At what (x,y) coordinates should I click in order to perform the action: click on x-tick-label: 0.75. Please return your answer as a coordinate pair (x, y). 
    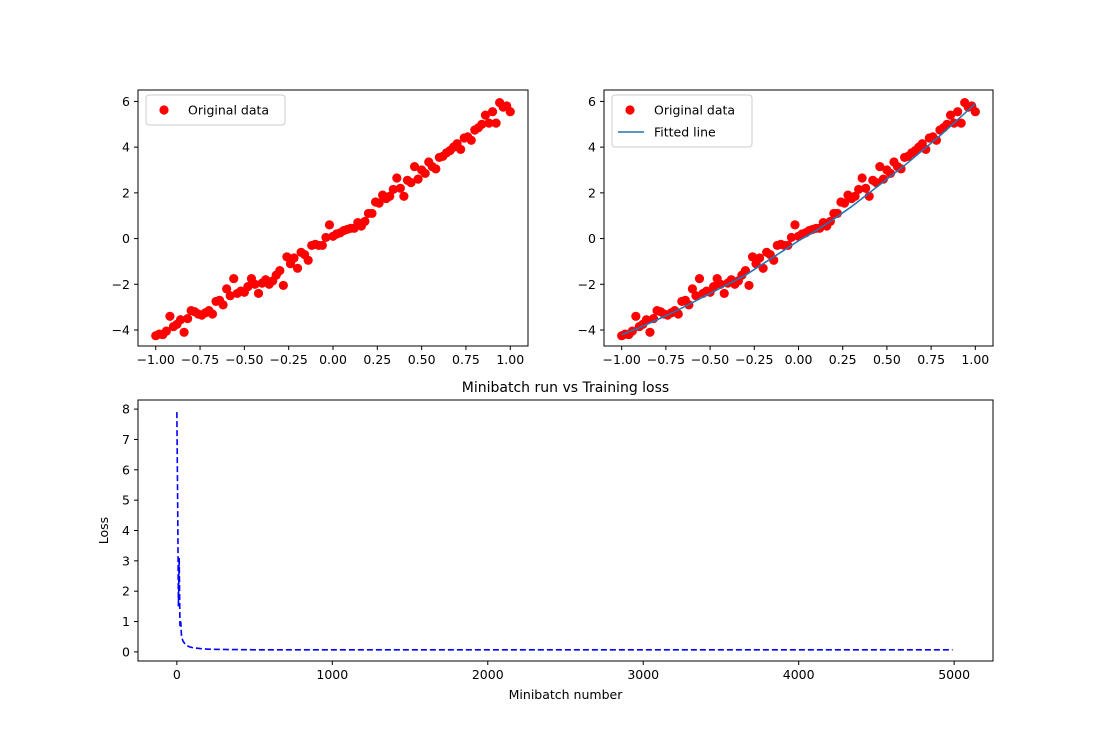
    Looking at the image, I should click on (466, 359).